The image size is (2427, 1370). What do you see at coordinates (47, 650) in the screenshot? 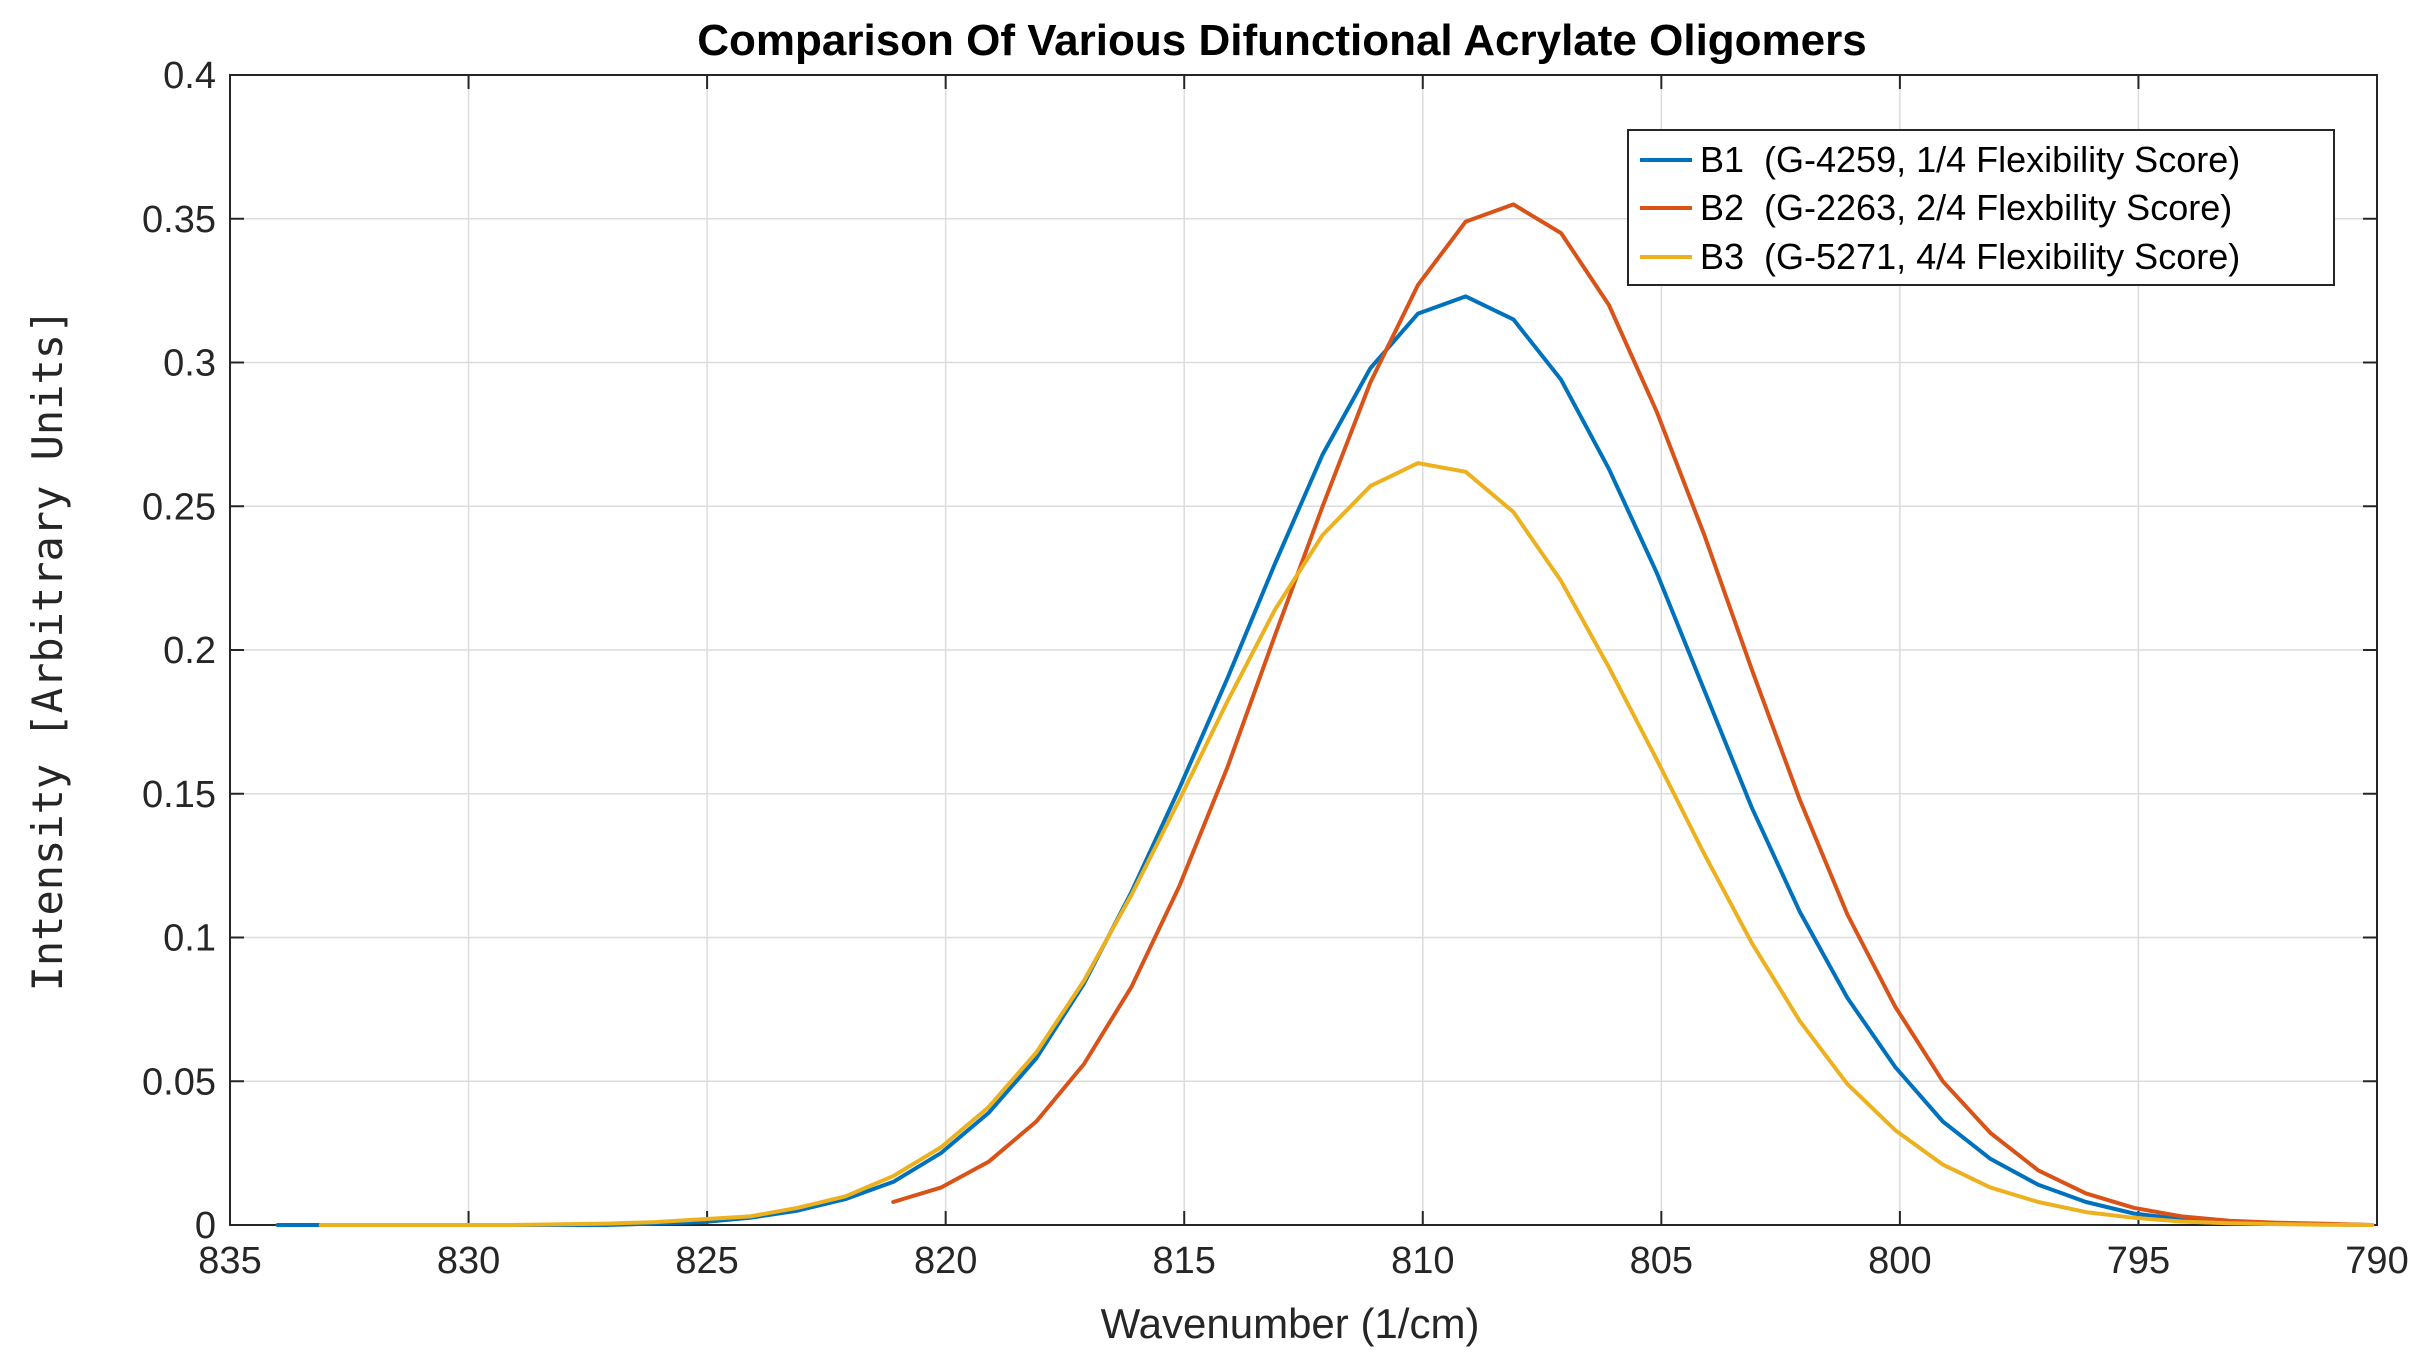
I see `y-axis-label: Intensity [Arbitrary Units]` at bounding box center [47, 650].